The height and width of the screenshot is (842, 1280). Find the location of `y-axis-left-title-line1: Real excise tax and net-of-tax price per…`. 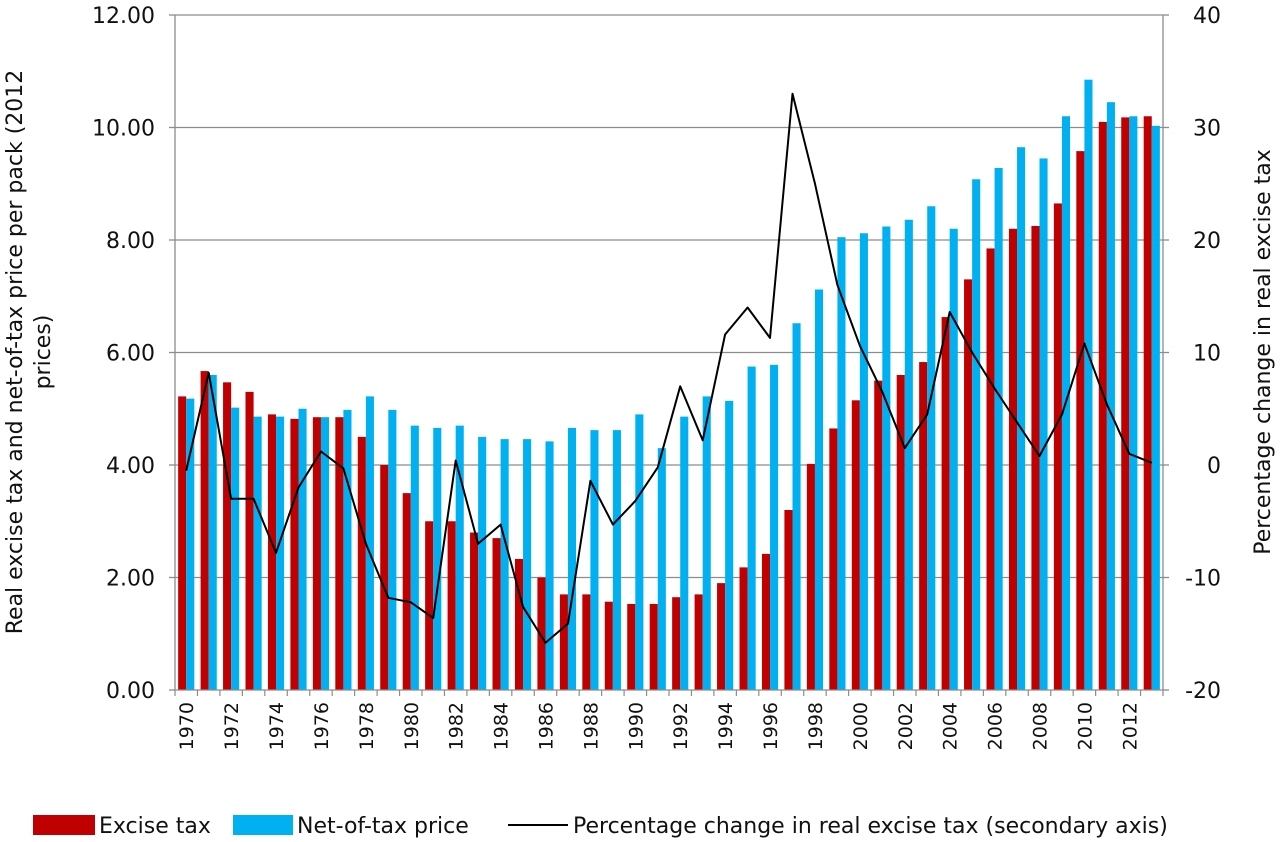

y-axis-left-title-line1: Real excise tax and net-of-tax price per… is located at coordinates (15, 352).